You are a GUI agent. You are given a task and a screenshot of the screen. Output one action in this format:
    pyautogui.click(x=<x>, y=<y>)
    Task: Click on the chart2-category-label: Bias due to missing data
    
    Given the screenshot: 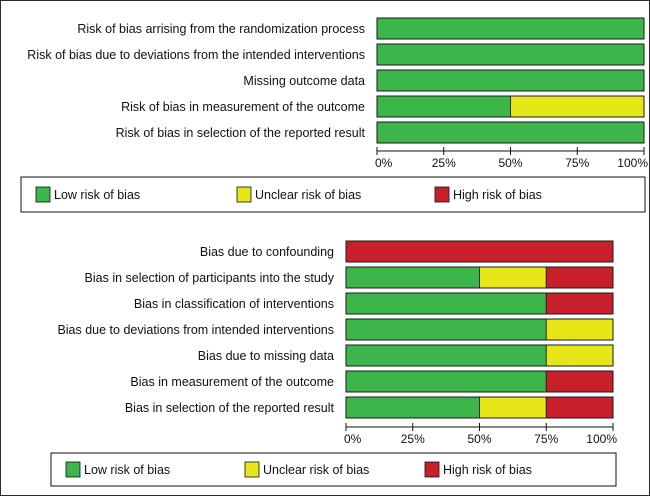 What is the action you would take?
    pyautogui.click(x=266, y=356)
    